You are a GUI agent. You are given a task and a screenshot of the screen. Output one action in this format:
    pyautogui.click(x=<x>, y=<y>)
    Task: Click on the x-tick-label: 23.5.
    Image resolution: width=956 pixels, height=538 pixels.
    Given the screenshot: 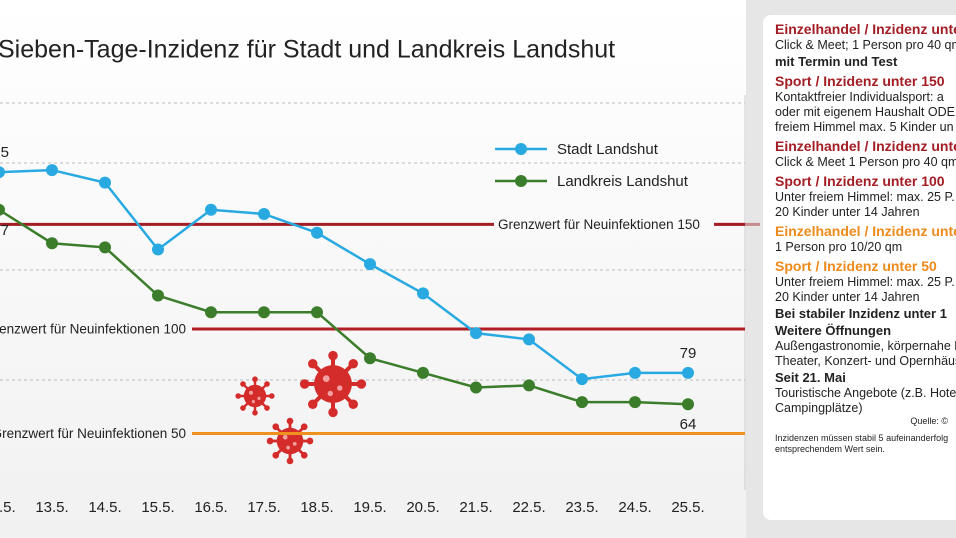 What is the action you would take?
    pyautogui.click(x=581, y=507)
    